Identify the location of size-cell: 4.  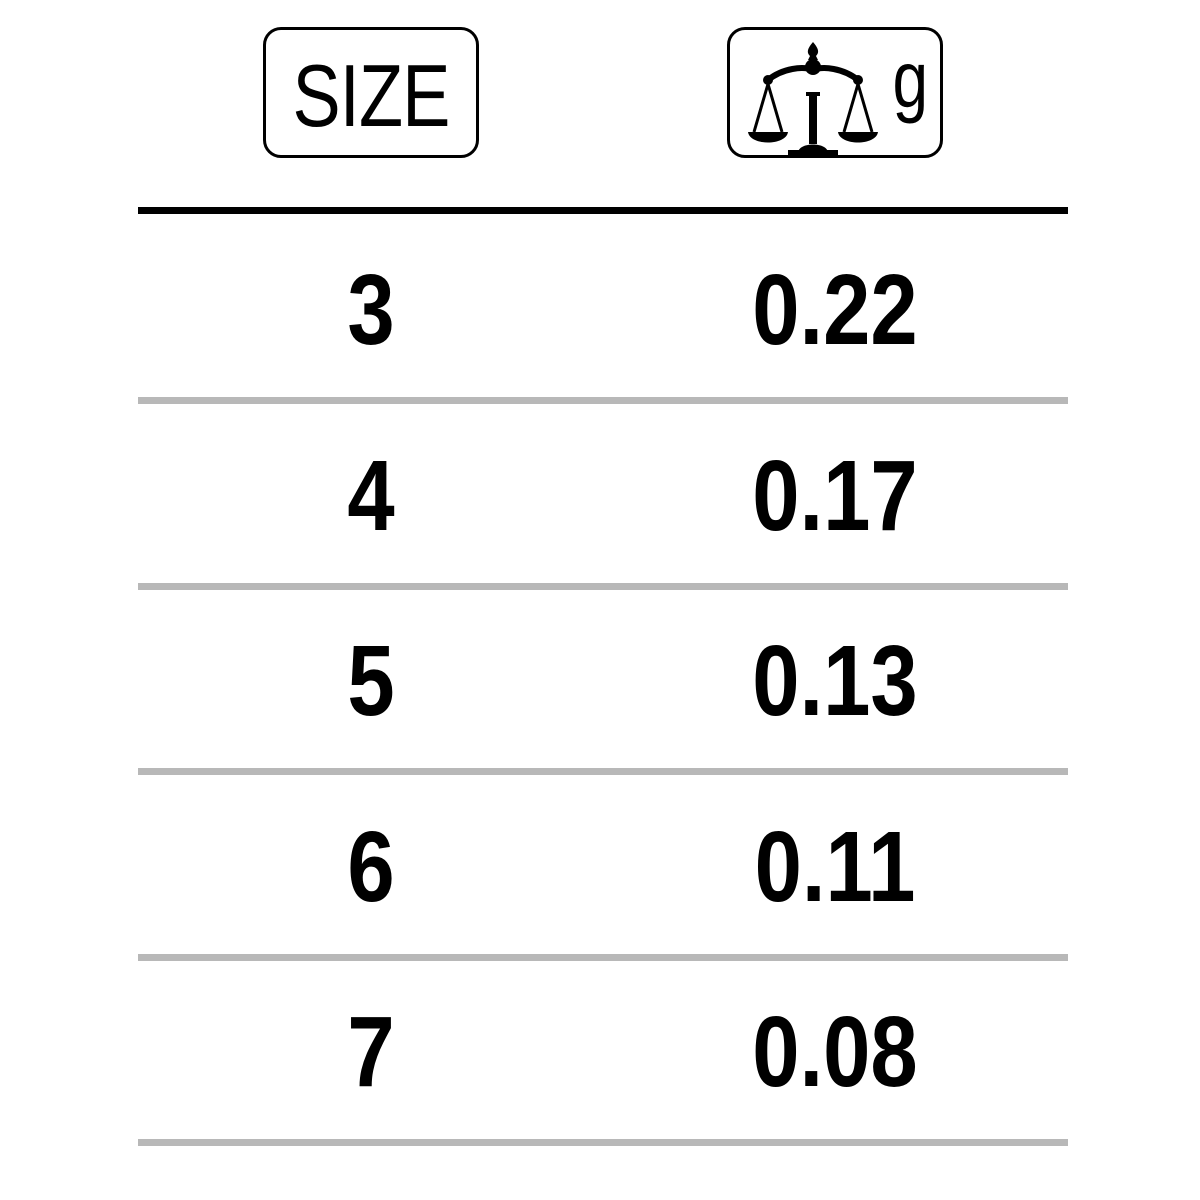
(371, 495).